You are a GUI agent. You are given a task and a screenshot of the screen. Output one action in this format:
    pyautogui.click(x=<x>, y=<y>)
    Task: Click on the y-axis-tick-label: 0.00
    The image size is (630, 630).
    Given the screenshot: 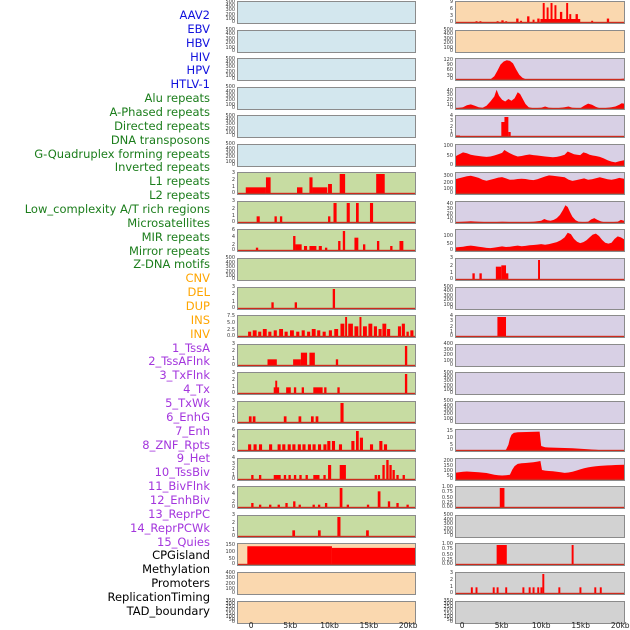 What is the action you would take?
    pyautogui.click(x=447, y=564)
    